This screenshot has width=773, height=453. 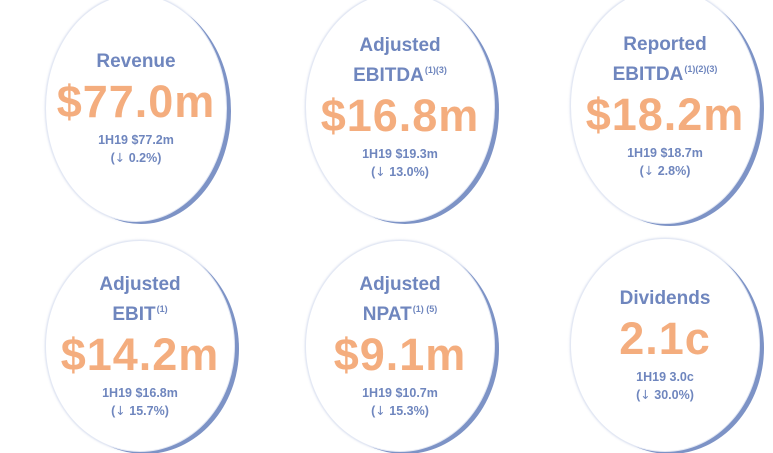 I want to click on metric-value: $9.1m, so click(x=400, y=354).